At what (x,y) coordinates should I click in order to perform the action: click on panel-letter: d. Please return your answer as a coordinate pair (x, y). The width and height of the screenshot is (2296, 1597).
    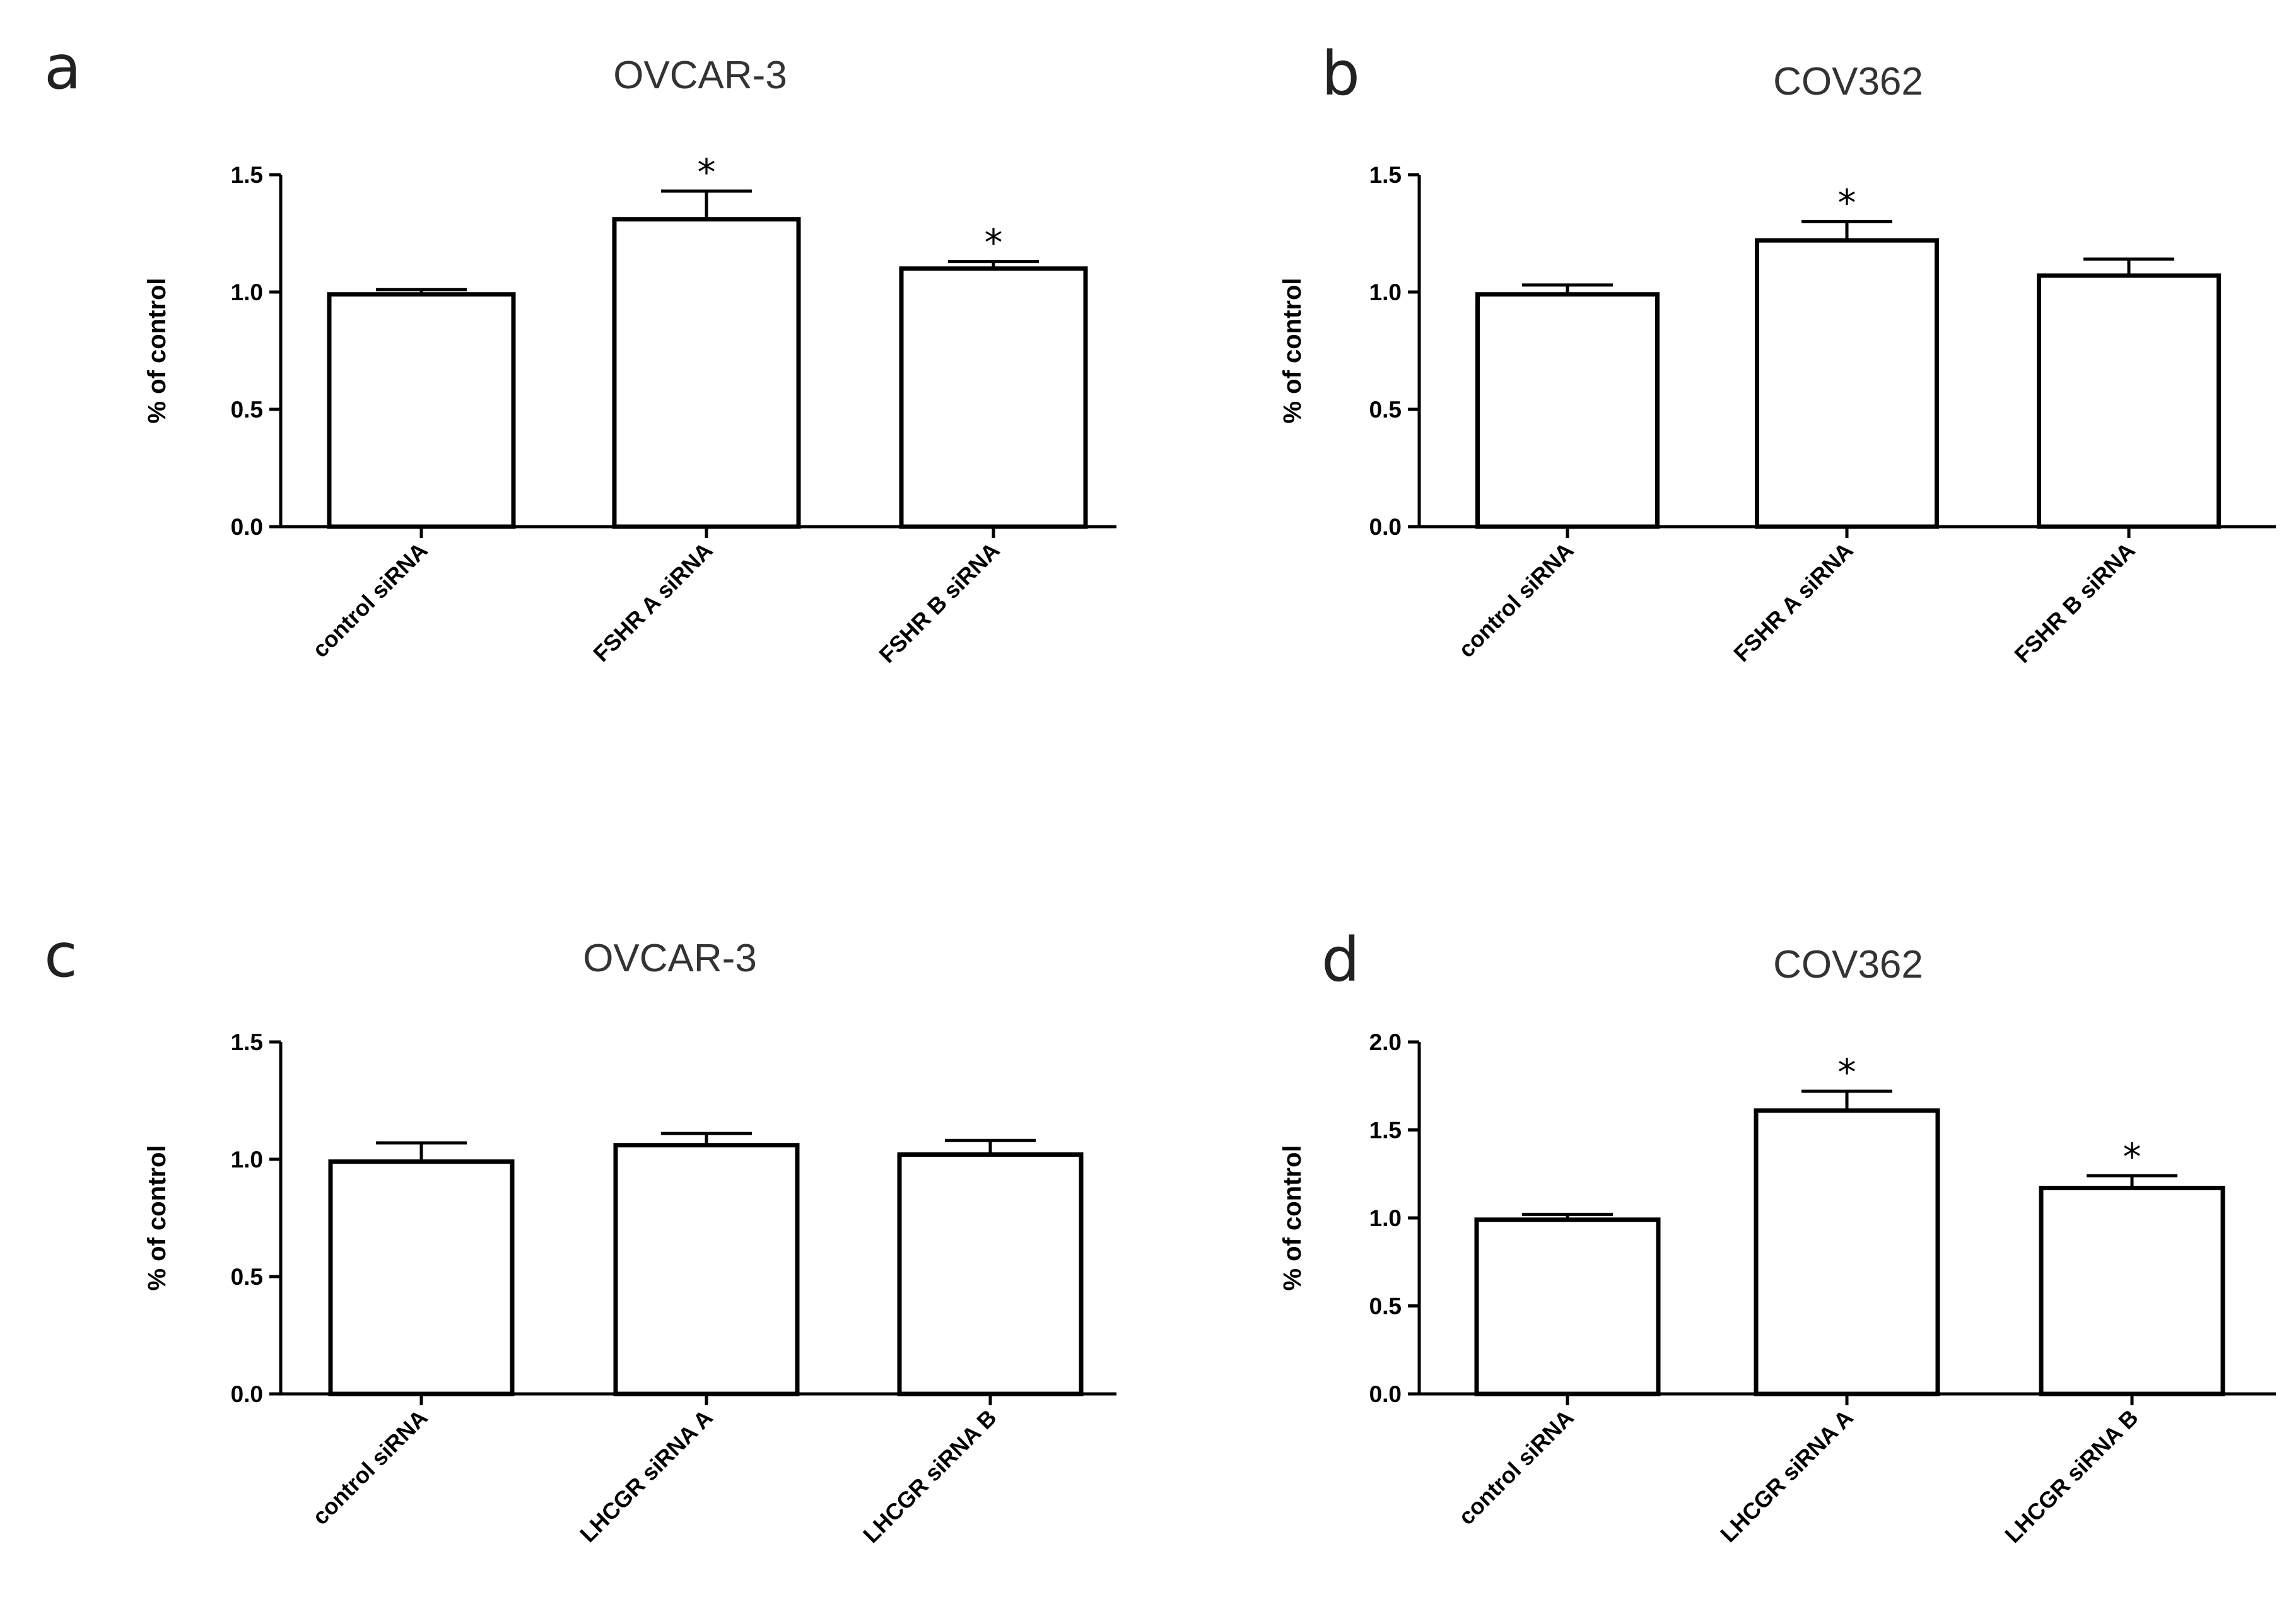
    Looking at the image, I should click on (1341, 960).